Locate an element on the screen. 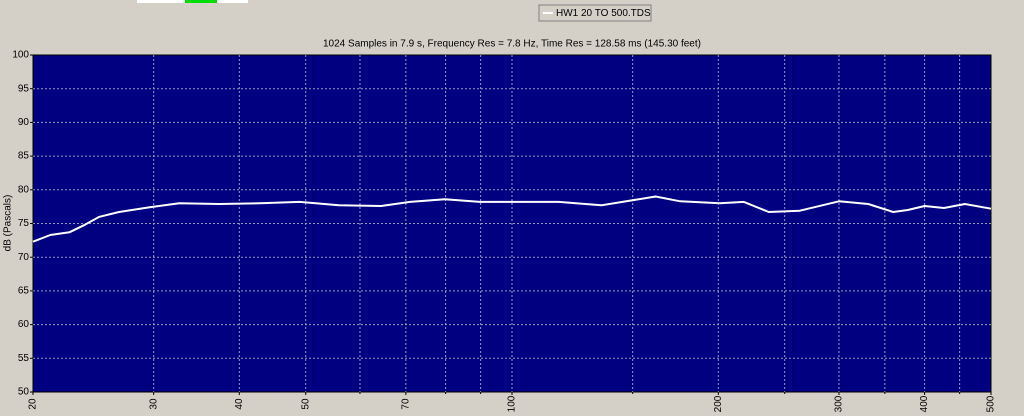 This screenshot has height=416, width=1024. x-tick-label: 30 is located at coordinates (153, 404).